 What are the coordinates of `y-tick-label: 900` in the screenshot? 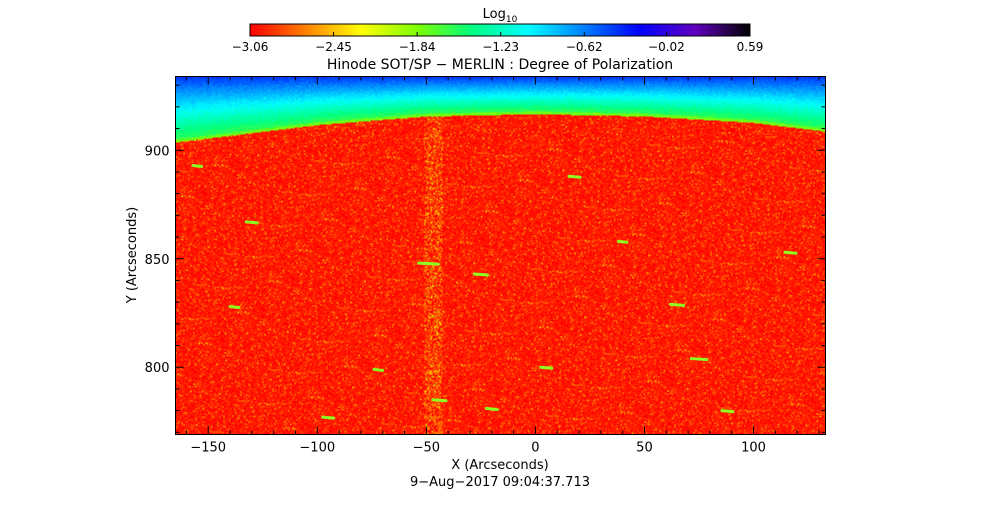 It's located at (157, 151).